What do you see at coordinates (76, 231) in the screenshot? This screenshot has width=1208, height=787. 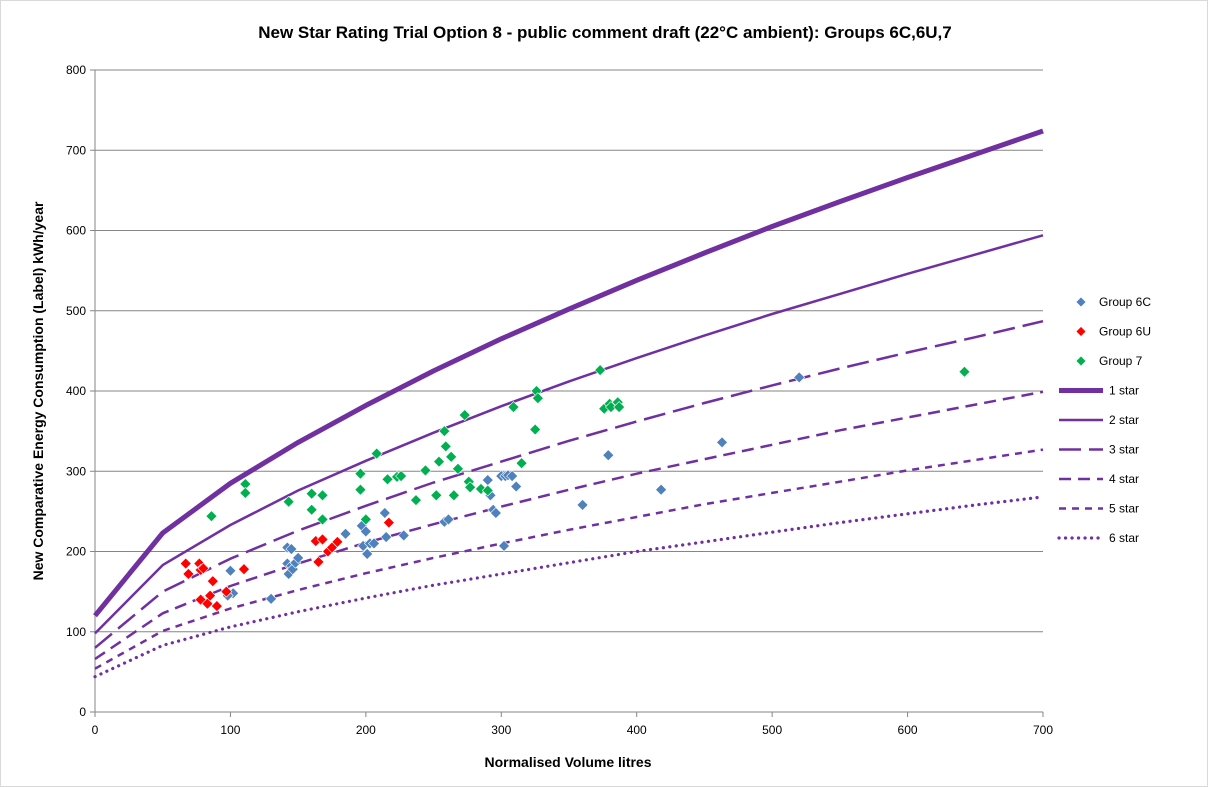 I see `y-tick-label: 600` at bounding box center [76, 231].